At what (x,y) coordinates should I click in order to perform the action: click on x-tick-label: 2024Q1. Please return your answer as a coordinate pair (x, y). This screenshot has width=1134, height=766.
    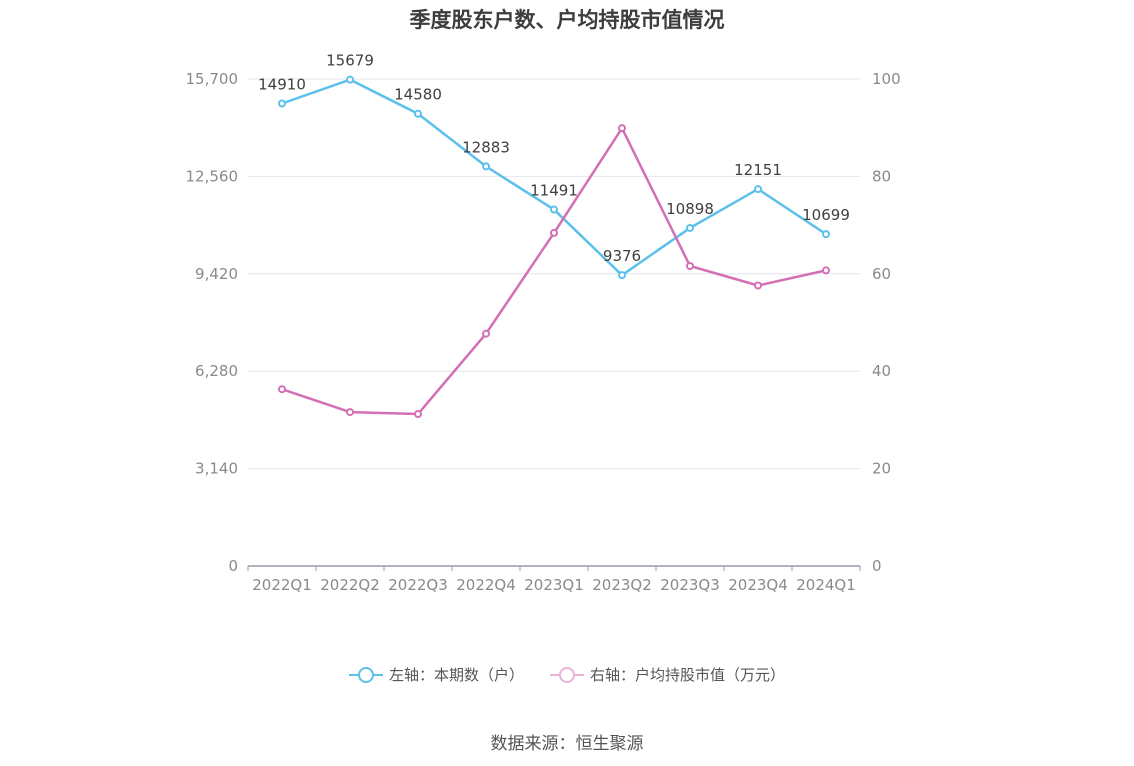
    Looking at the image, I should click on (826, 585).